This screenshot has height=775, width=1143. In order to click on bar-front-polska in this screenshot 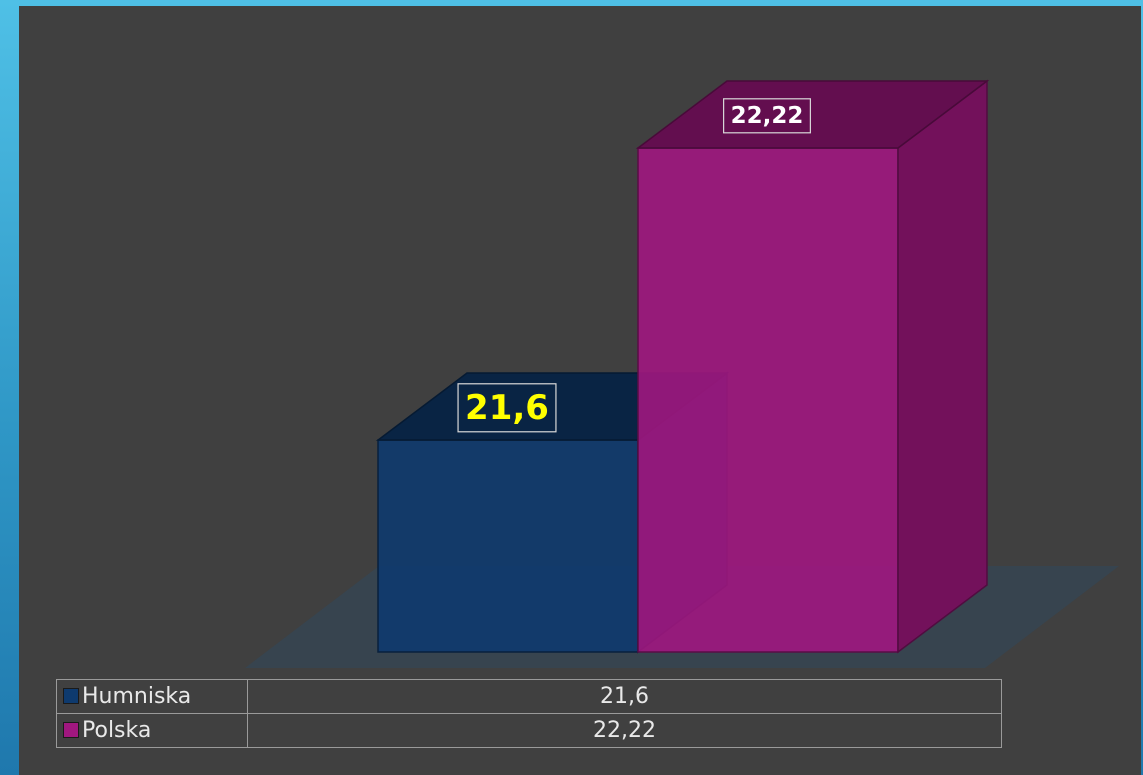, I will do `click(768, 400)`.